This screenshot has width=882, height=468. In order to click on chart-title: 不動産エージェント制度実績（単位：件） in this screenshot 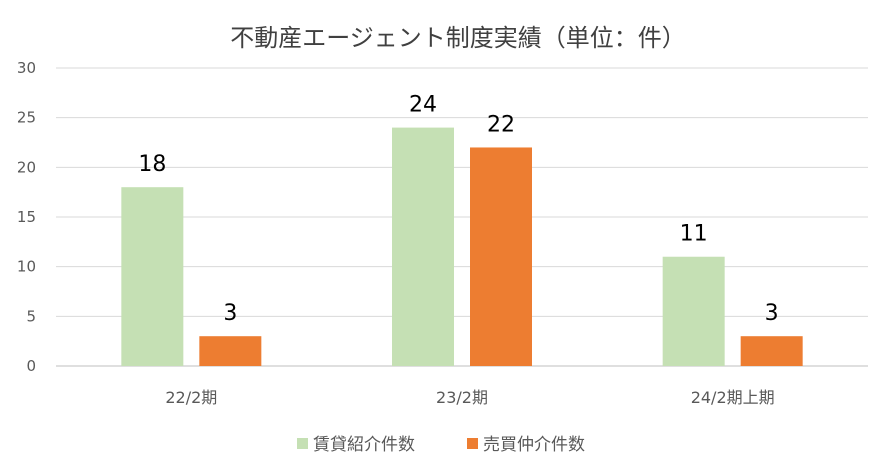, I will do `click(458, 38)`.